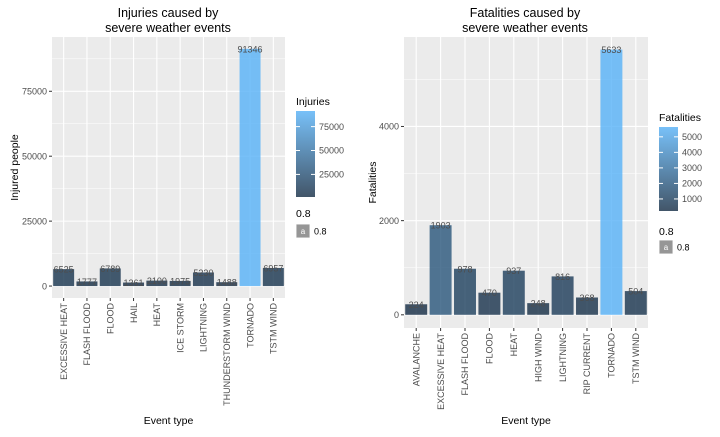  I want to click on y-axis-title: Fatalities, so click(373, 182).